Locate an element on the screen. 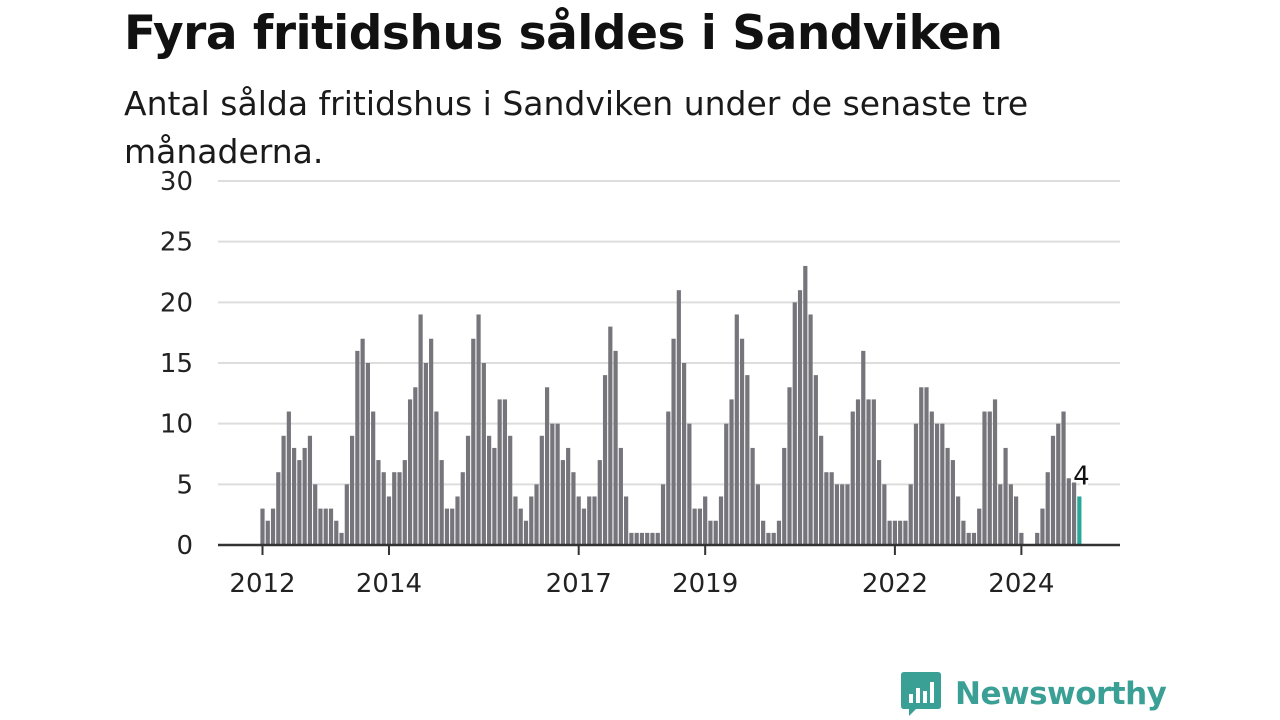  x-tick-label: 2014 is located at coordinates (389, 584).